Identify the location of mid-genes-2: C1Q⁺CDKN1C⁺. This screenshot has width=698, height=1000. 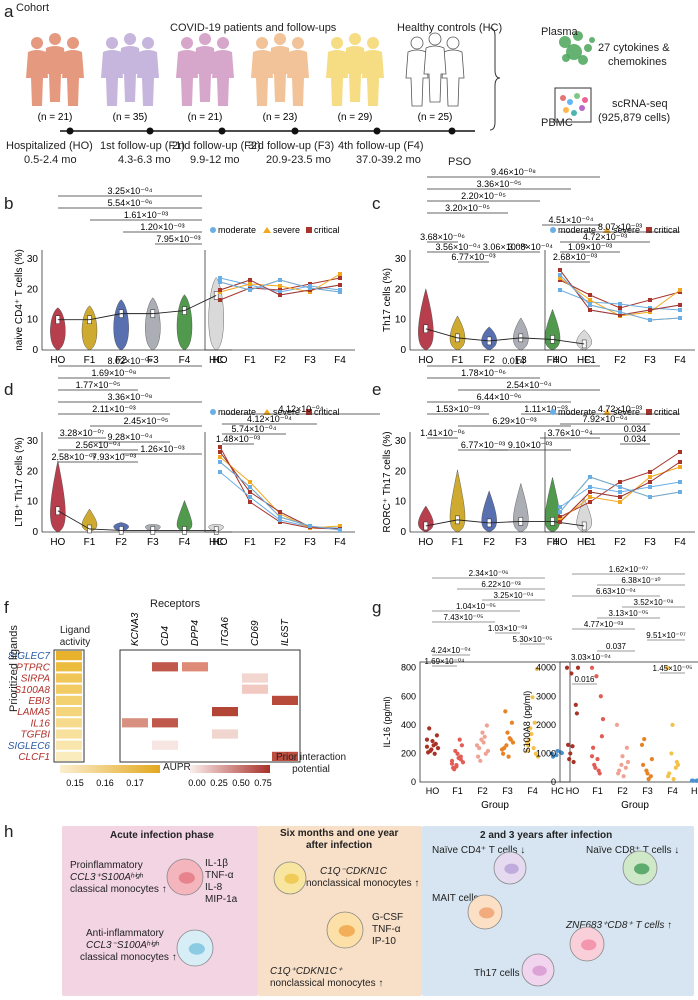
(306, 971).